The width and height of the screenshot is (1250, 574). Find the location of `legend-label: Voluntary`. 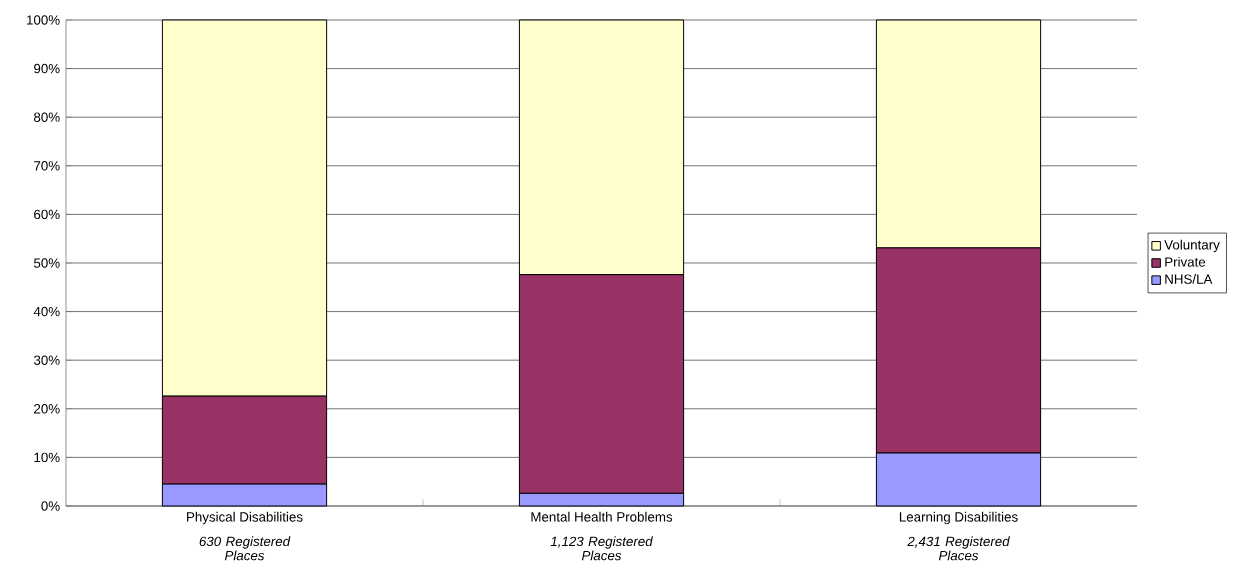

legend-label: Voluntary is located at coordinates (1192, 246).